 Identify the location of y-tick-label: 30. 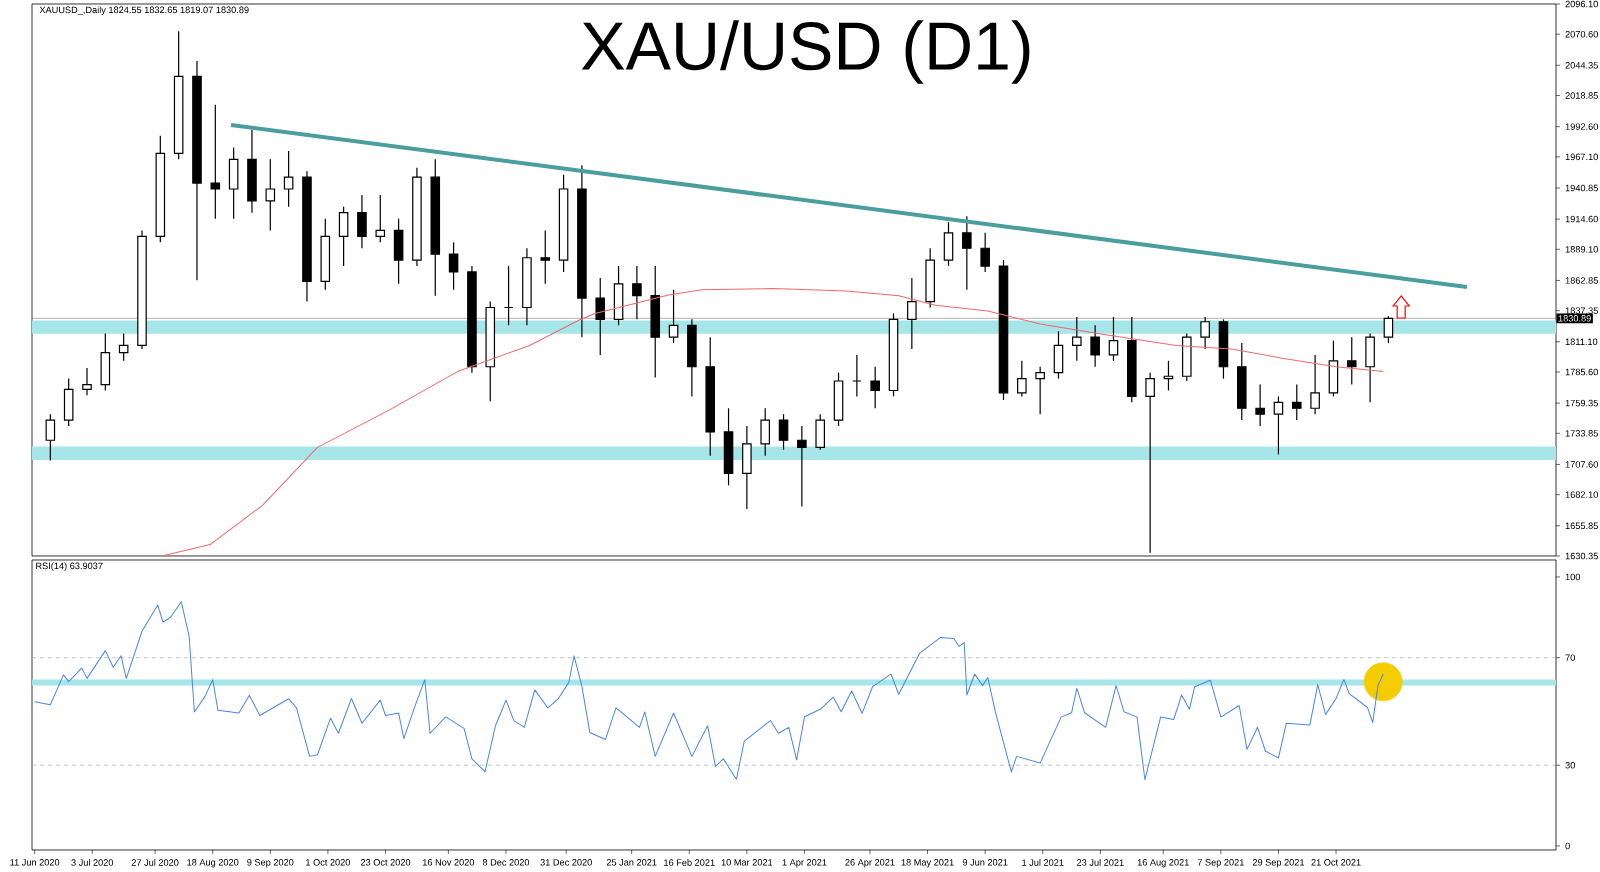
(1570, 765).